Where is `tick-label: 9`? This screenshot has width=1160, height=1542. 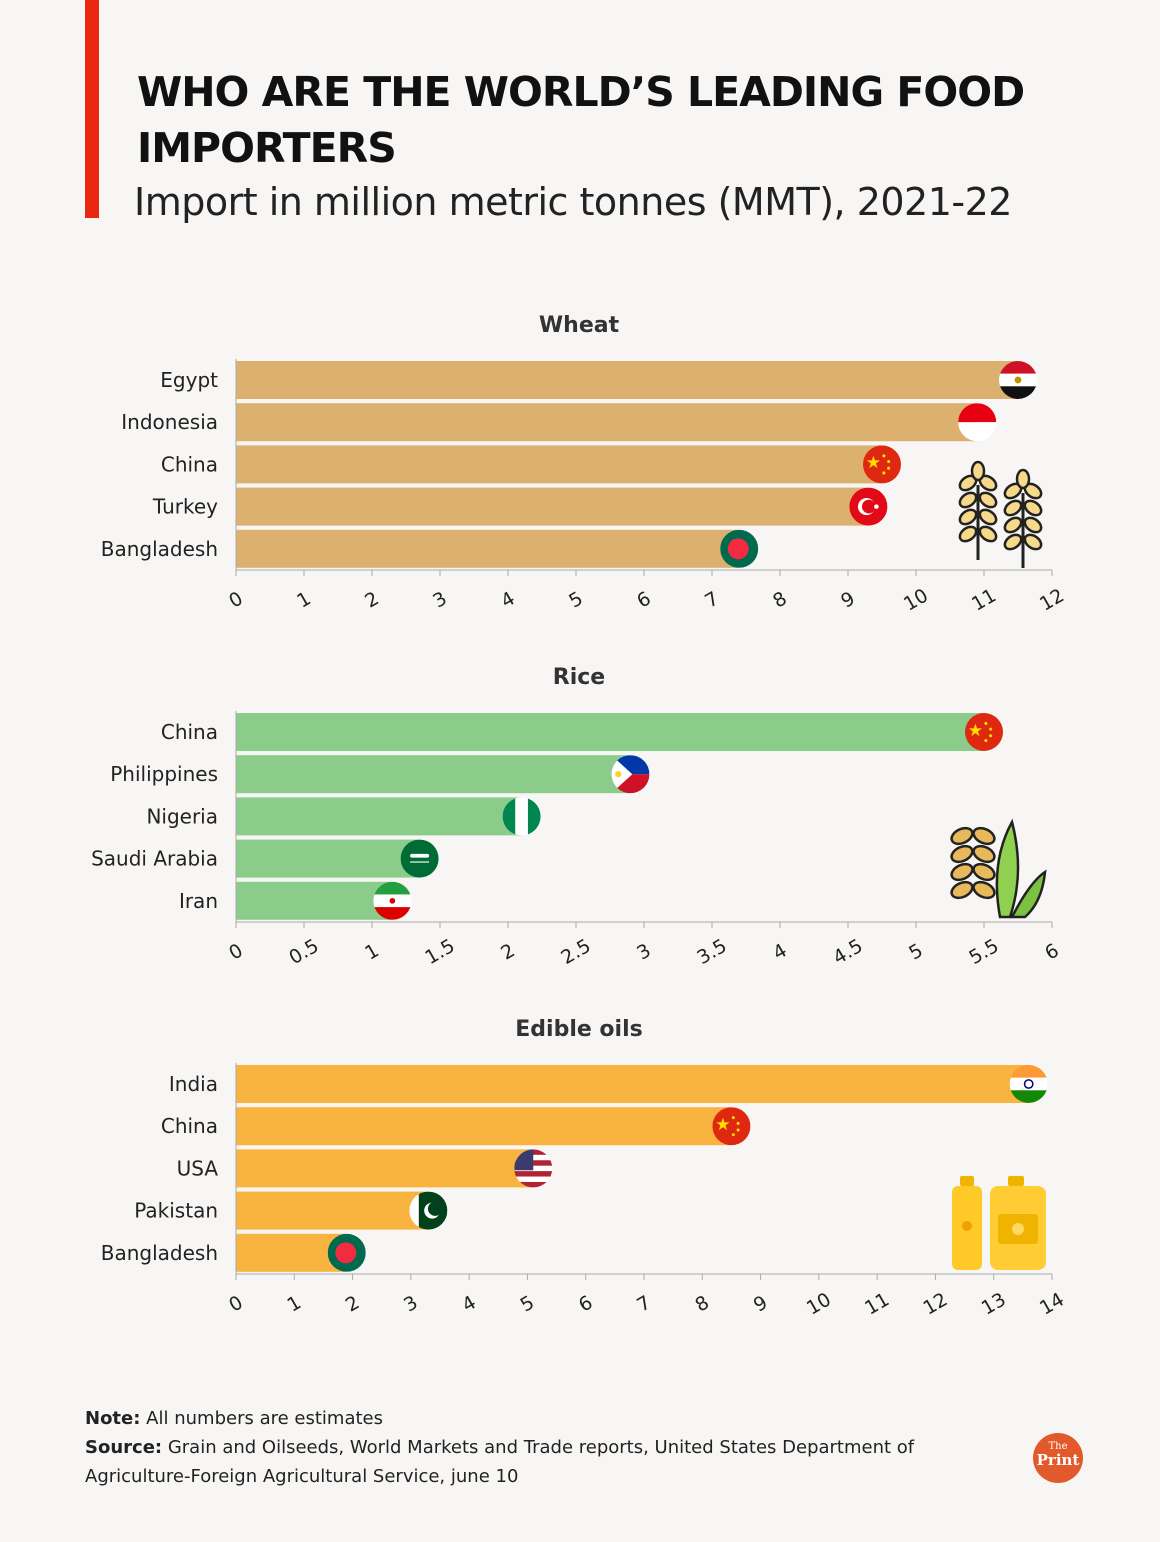
tick-label: 9 is located at coordinates (847, 599).